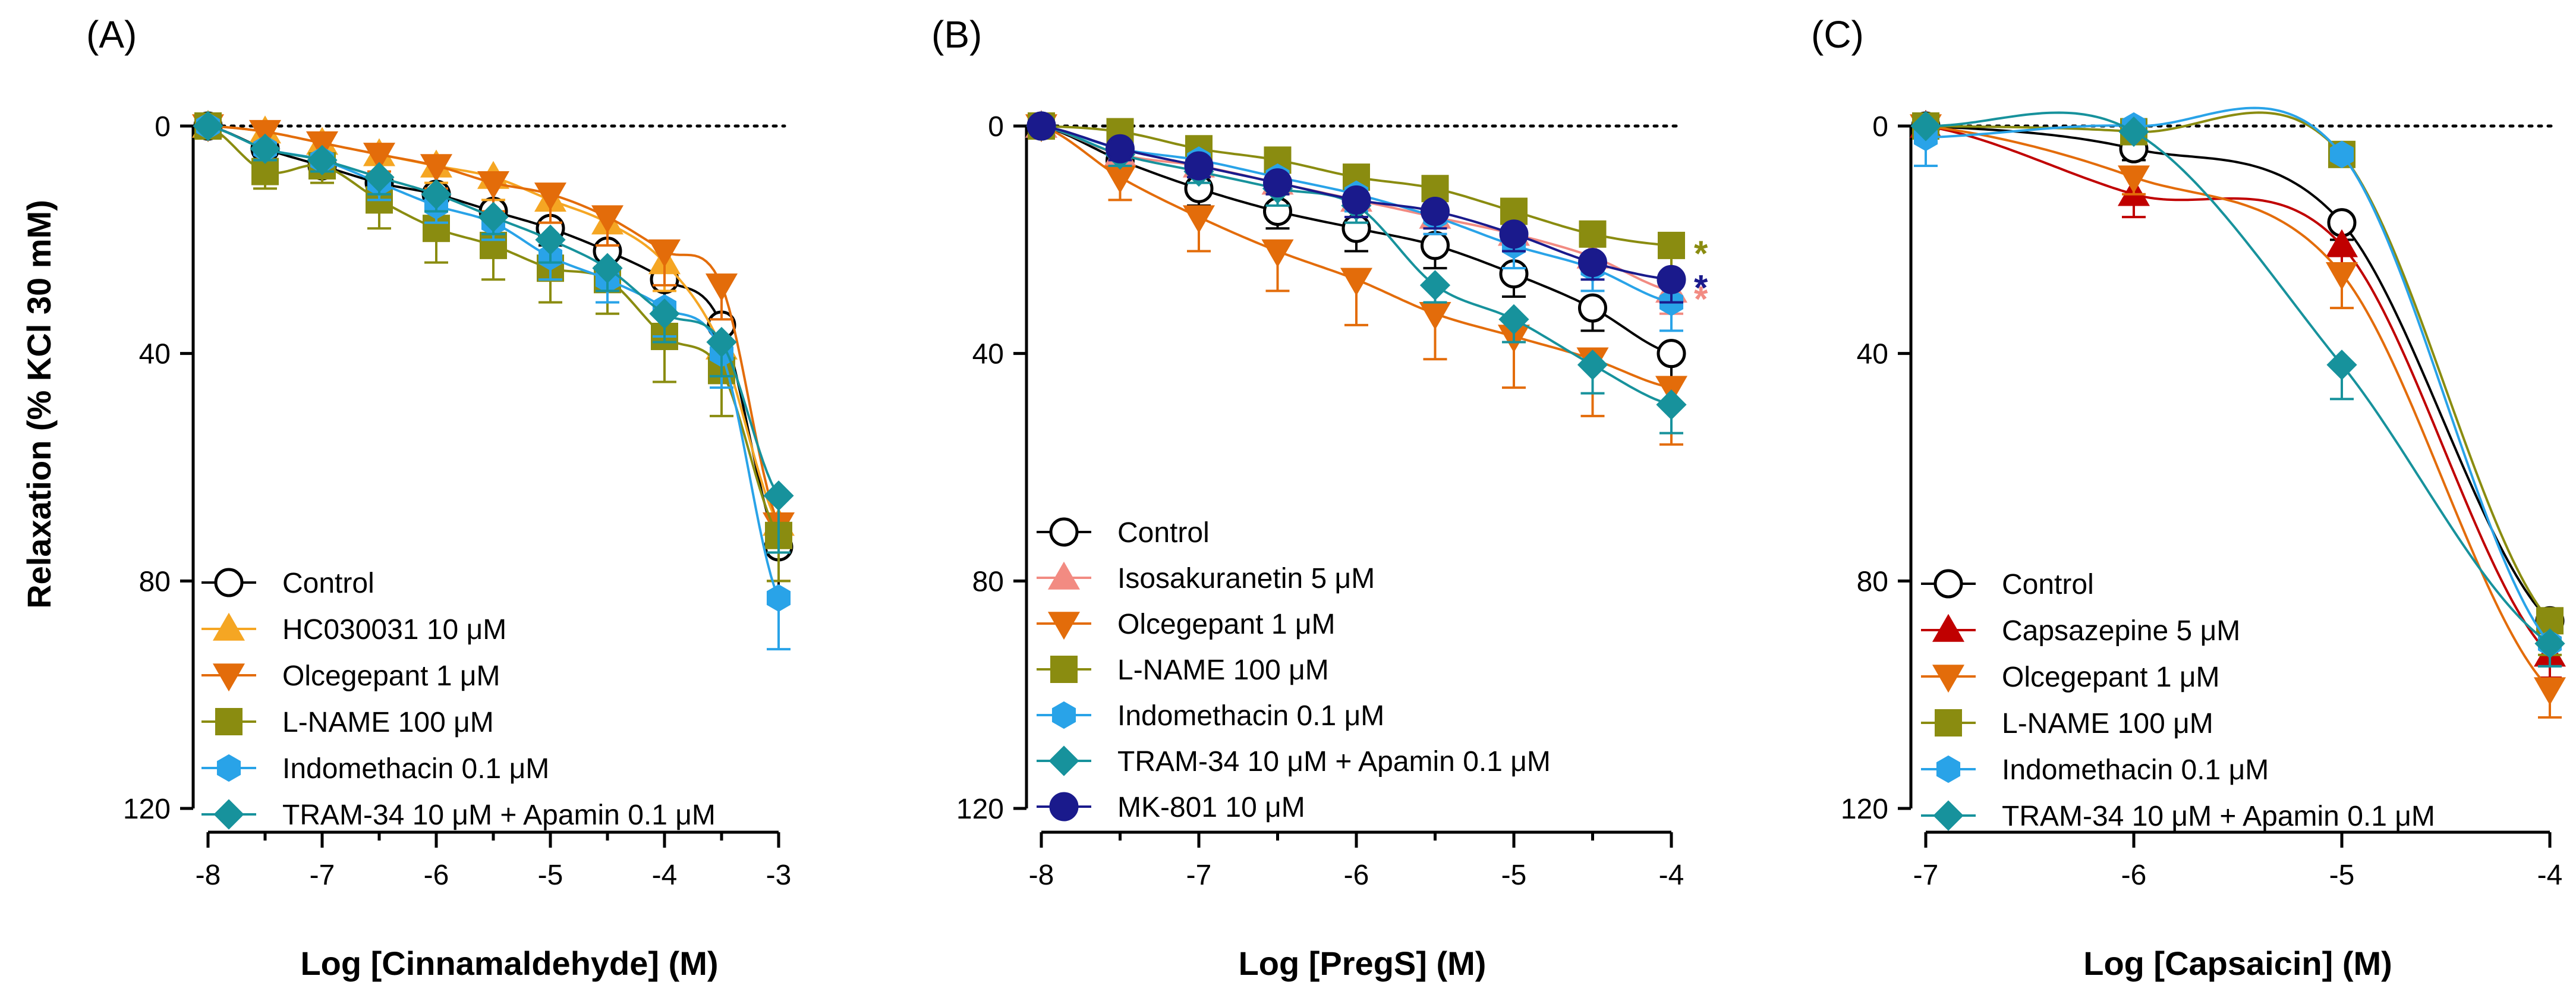 Image resolution: width=2576 pixels, height=1004 pixels. Describe the element at coordinates (2048, 584) in the screenshot. I see `panel-c-legend-label: Control` at that location.